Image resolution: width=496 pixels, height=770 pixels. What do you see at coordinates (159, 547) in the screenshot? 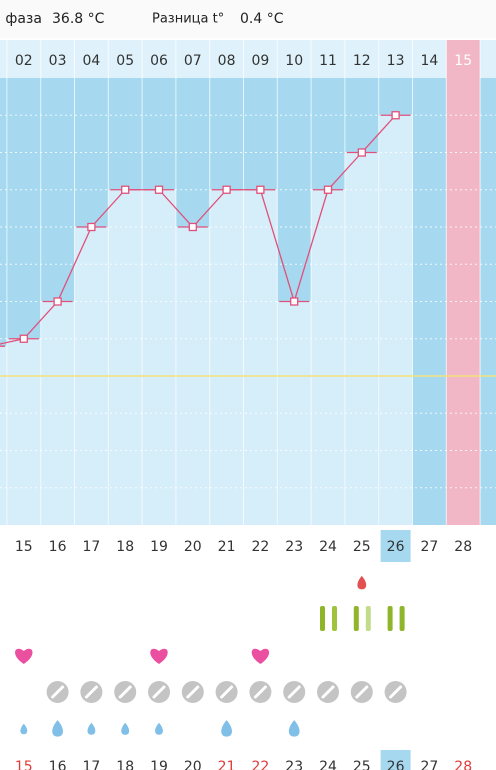
I see `date-label: 19` at bounding box center [159, 547].